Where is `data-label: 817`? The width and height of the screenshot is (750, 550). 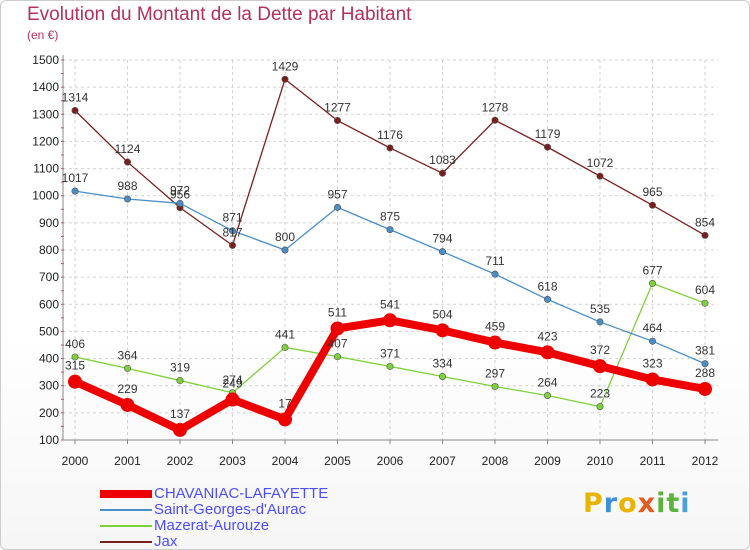 data-label: 817 is located at coordinates (232, 232).